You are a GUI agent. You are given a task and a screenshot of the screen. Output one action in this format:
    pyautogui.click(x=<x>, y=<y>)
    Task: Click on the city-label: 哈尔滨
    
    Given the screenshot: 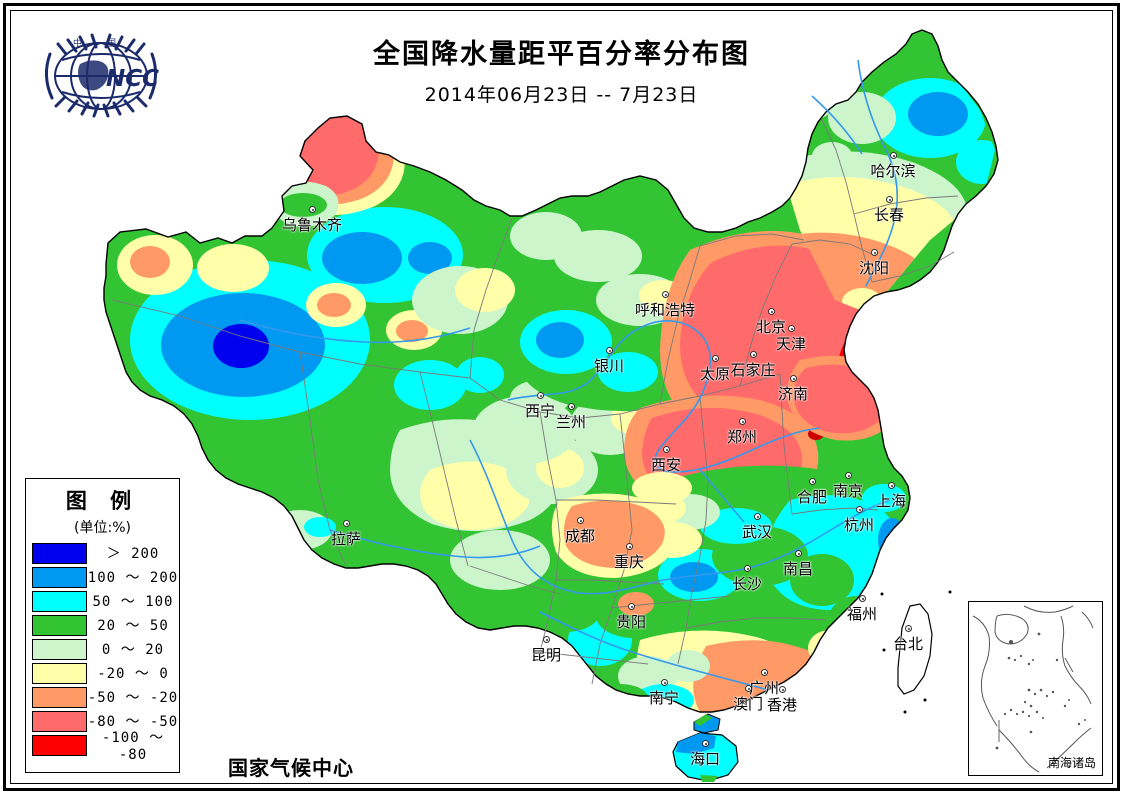 What is the action you would take?
    pyautogui.click(x=893, y=171)
    